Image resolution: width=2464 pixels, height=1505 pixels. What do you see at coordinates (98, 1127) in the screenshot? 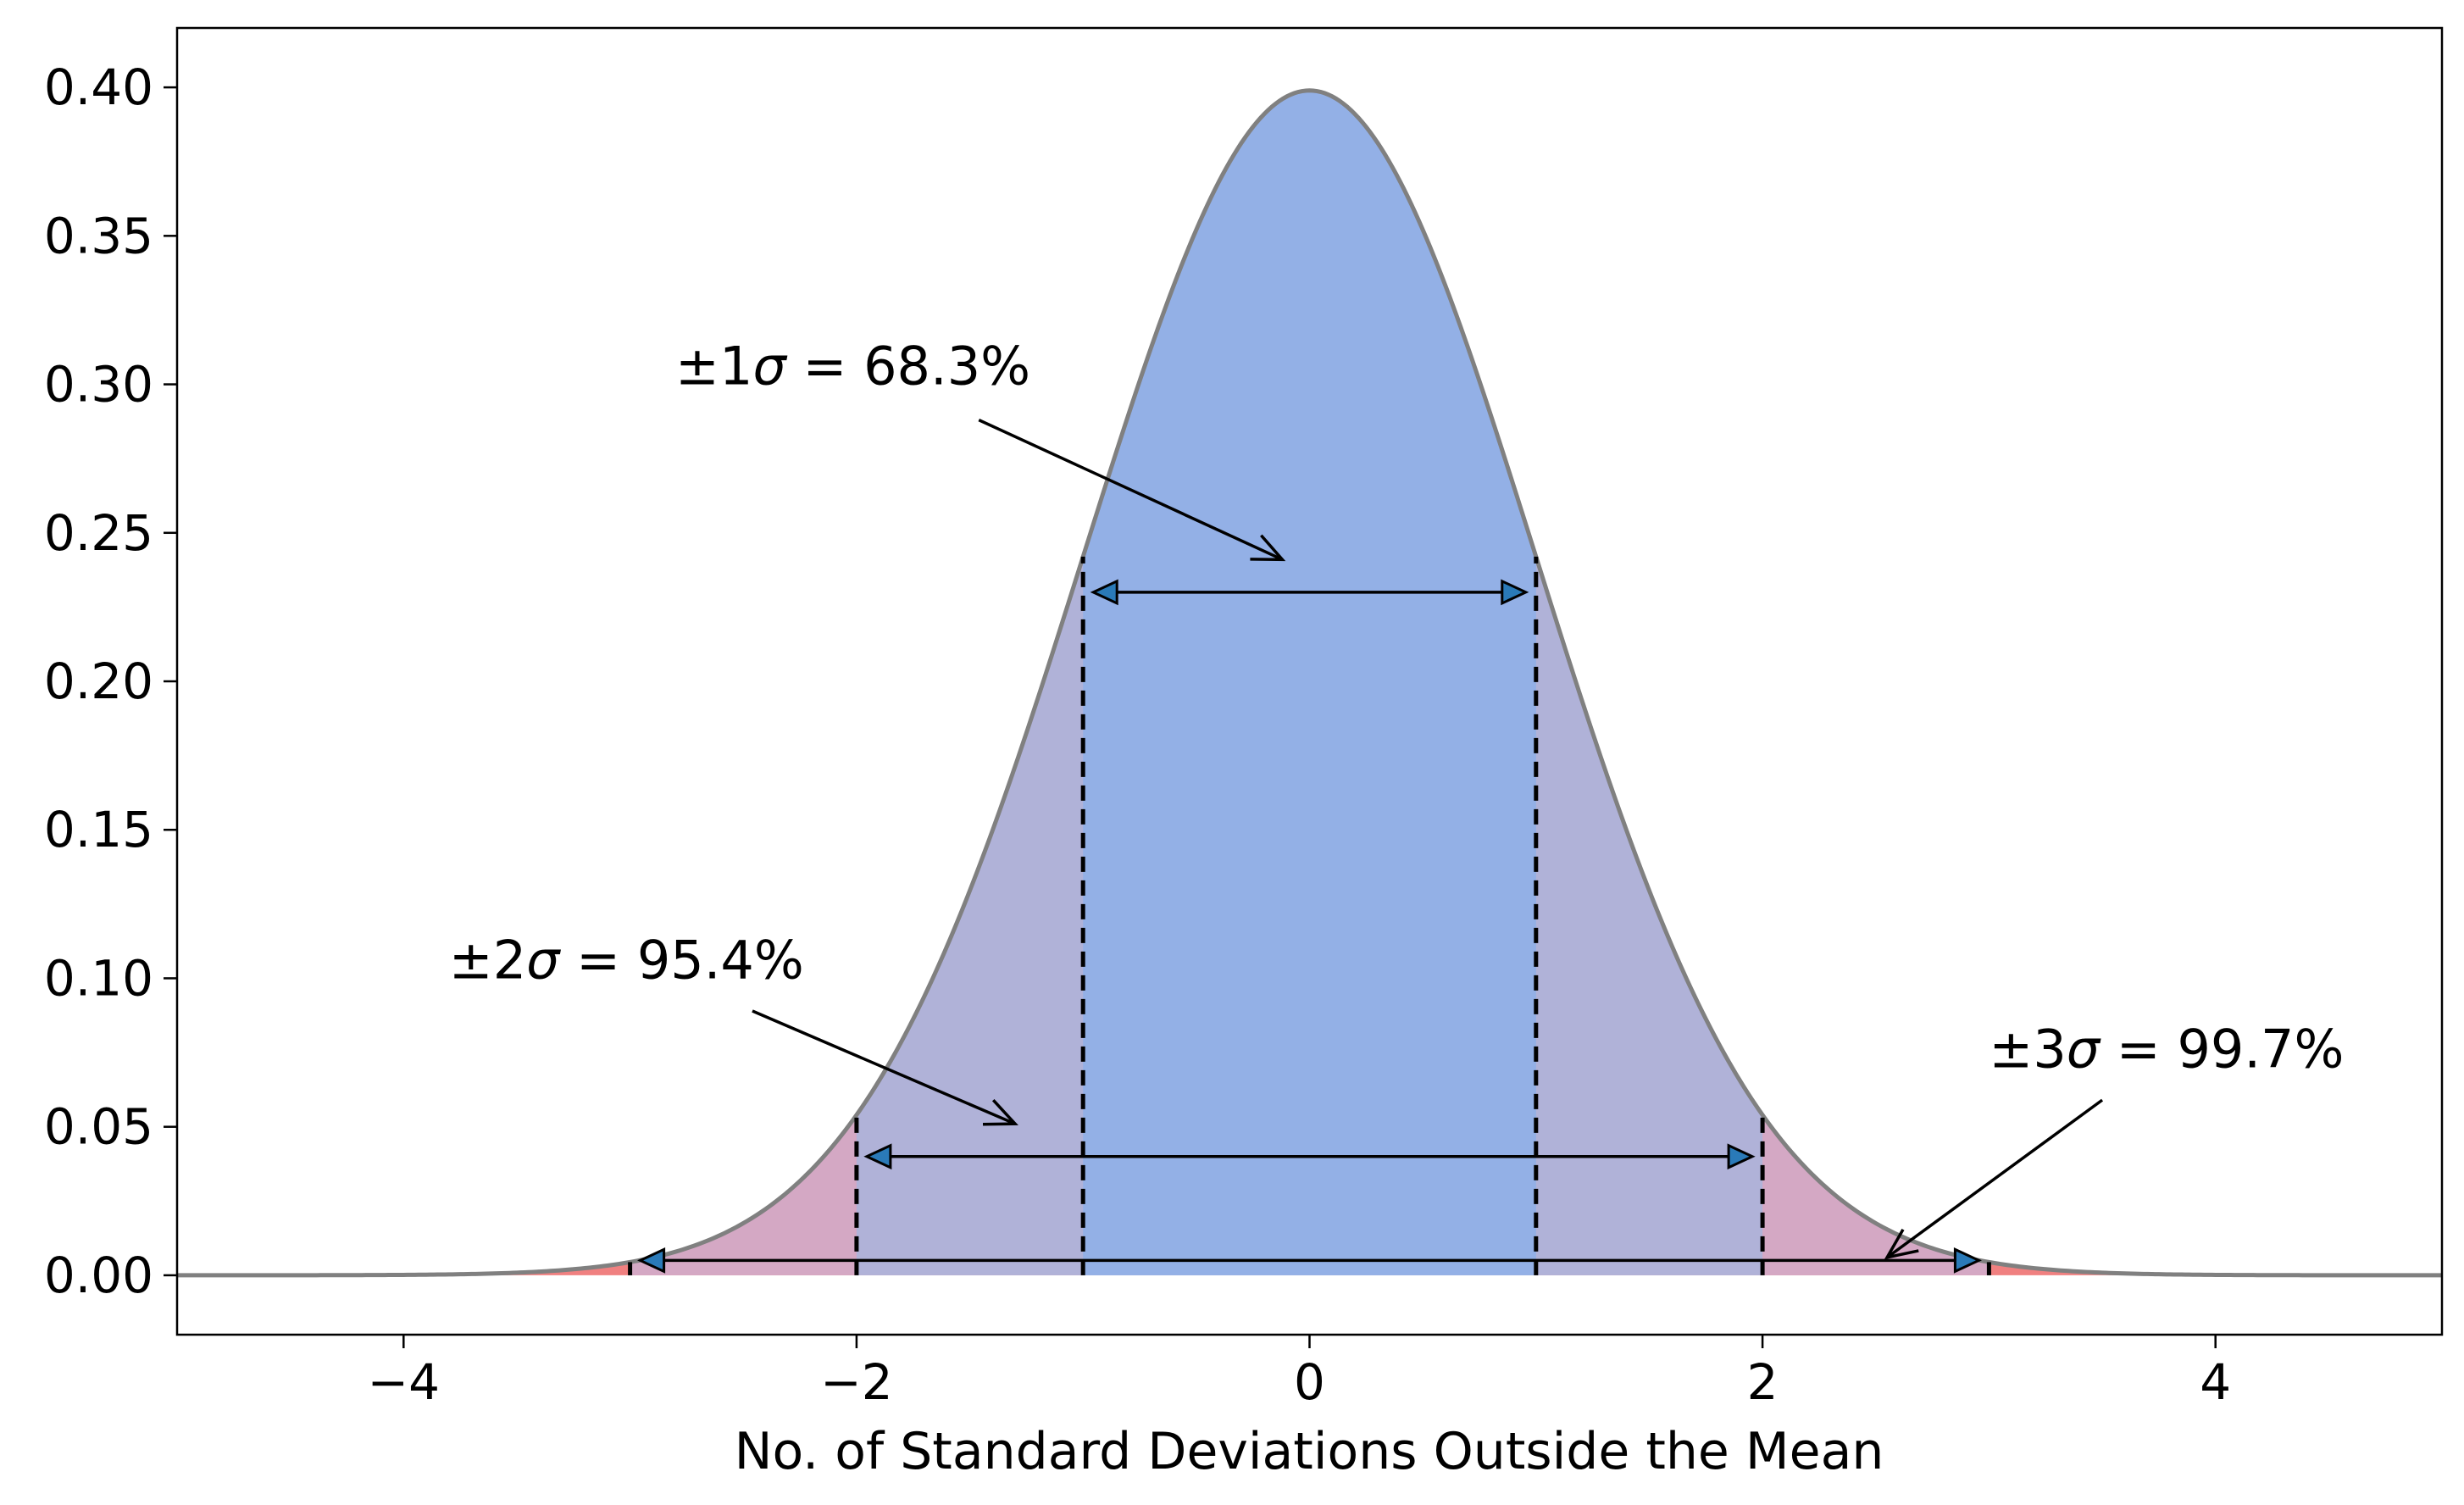
I see `y-tick-label-1: 0.05` at bounding box center [98, 1127].